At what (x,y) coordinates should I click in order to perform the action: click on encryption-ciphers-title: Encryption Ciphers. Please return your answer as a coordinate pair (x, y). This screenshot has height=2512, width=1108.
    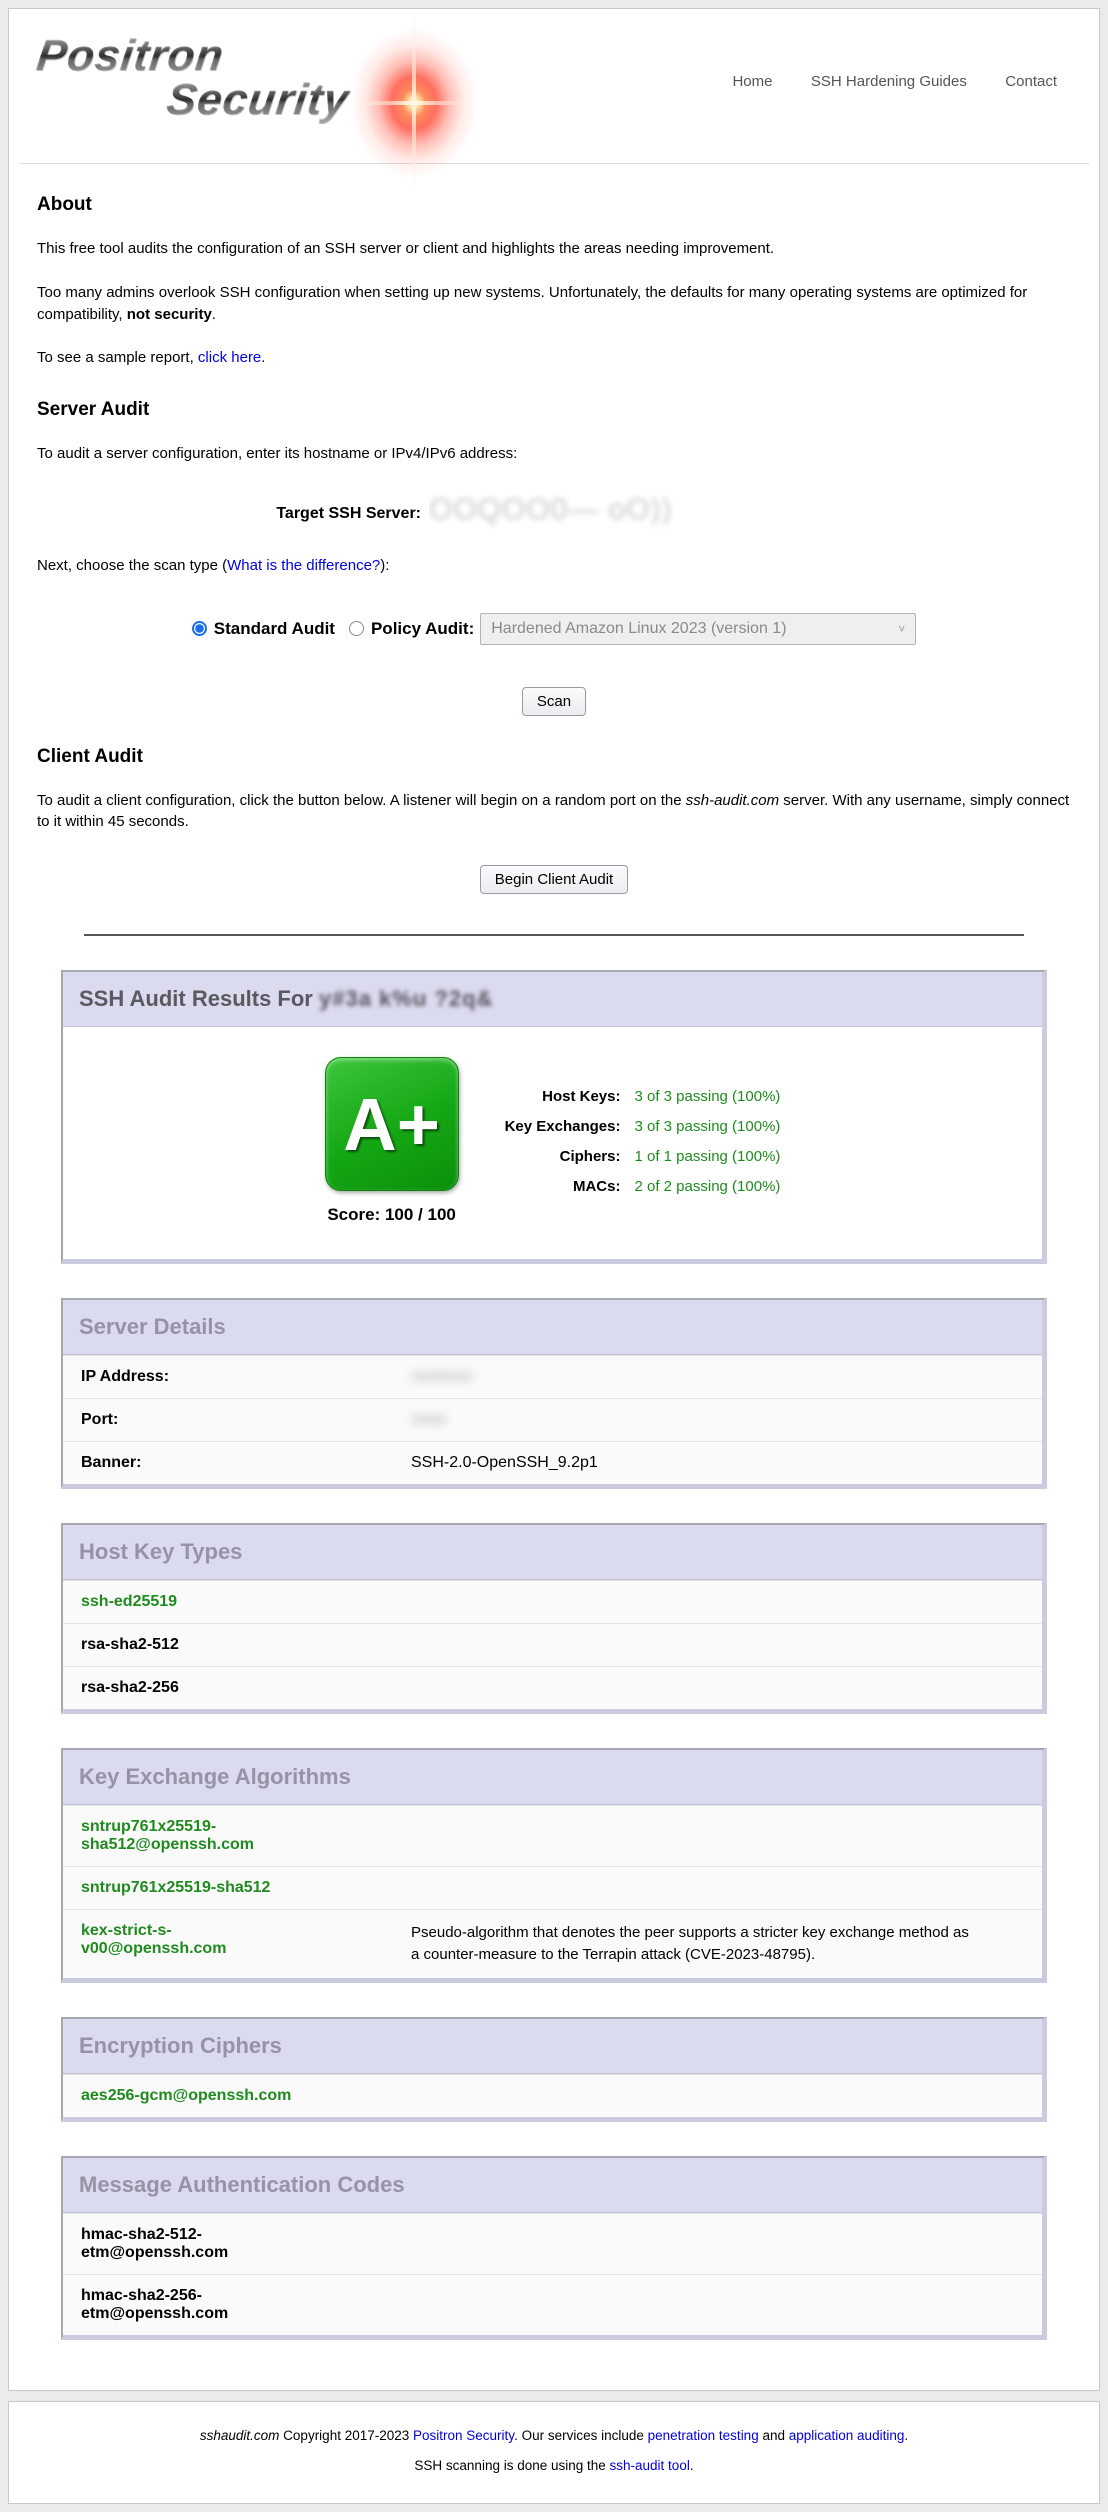
    Looking at the image, I should click on (552, 2046).